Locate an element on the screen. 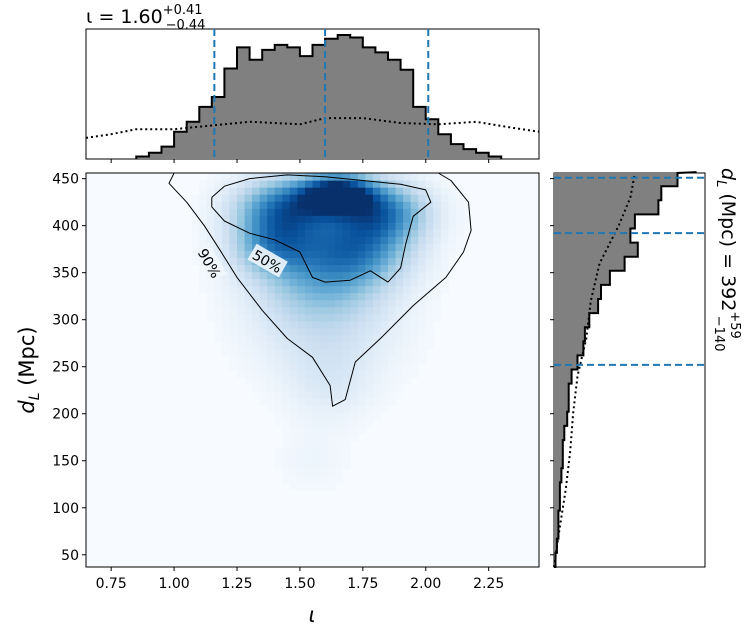 This screenshot has width=753, height=635. y-tick-label: 150 is located at coordinates (65, 462).